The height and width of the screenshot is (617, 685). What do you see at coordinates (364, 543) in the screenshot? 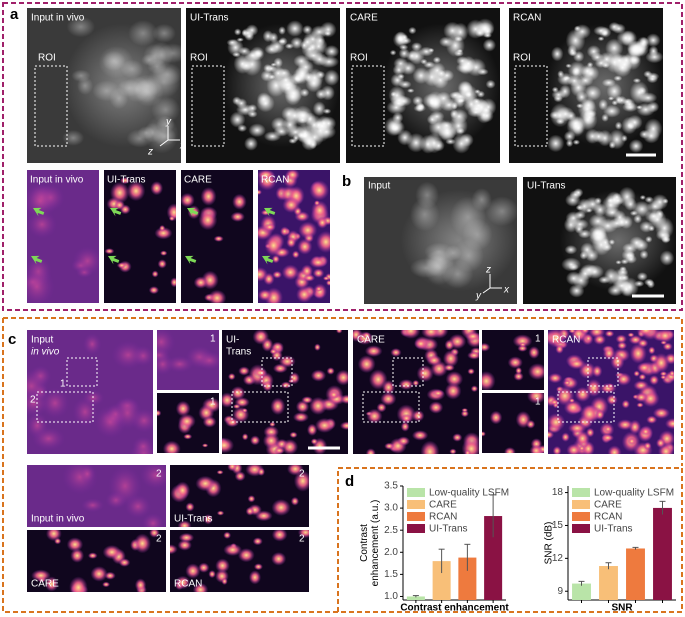
I see `y-axis-label: Contrast` at bounding box center [364, 543].